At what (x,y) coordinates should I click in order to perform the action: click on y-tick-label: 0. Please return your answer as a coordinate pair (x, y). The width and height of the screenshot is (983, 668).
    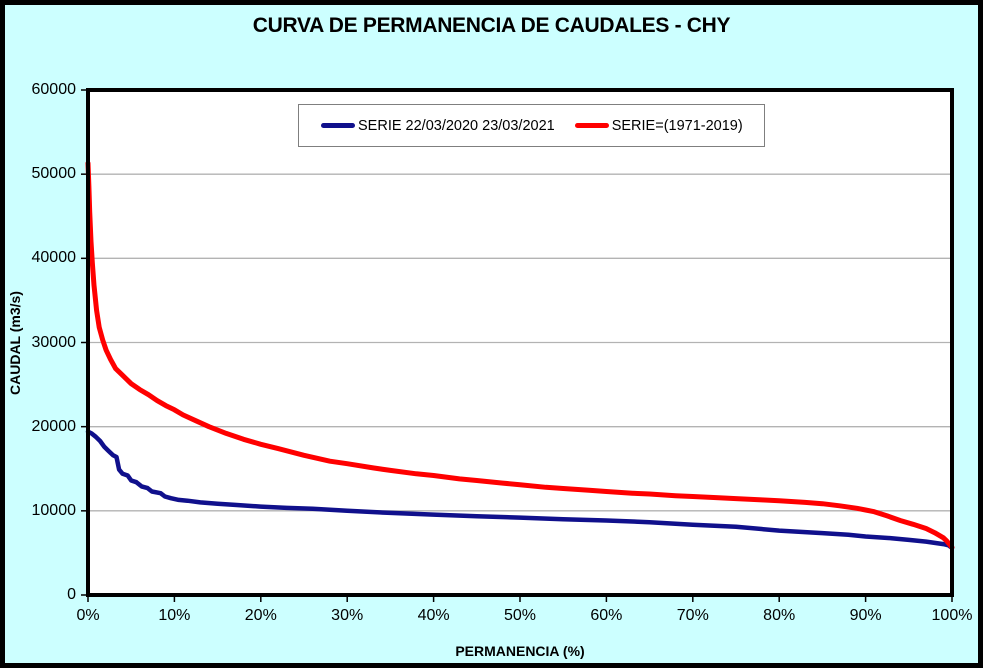
    Looking at the image, I should click on (71, 594).